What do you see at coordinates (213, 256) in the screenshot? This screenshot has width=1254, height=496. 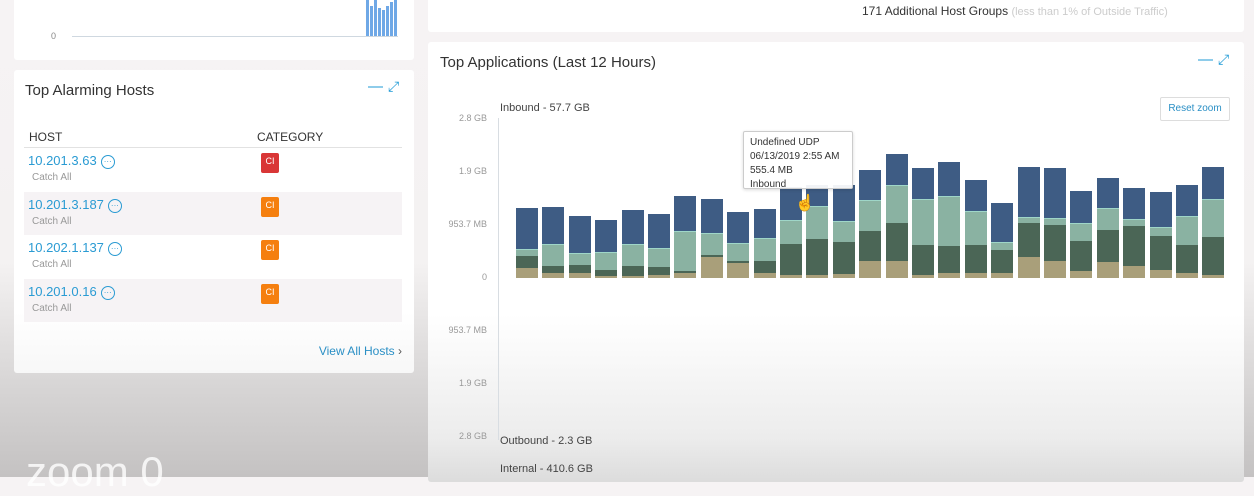 I see `table-row: 10.202.1.137 ··· Catch All CI` at bounding box center [213, 256].